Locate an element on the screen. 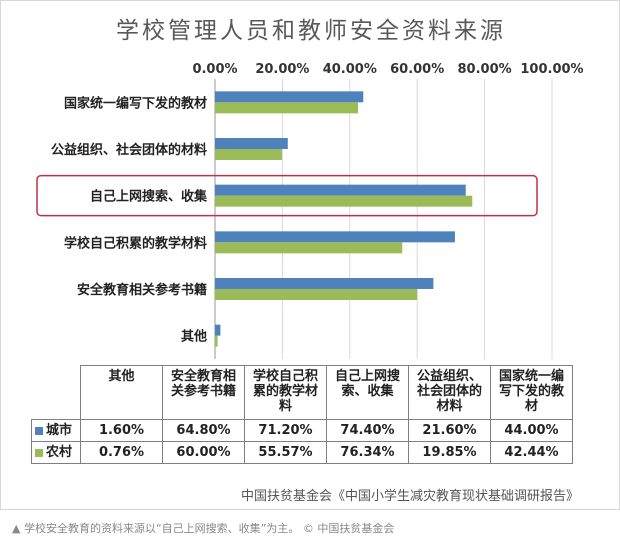 This screenshot has width=620, height=548. category-label: 公益组织、社会团体的材料 is located at coordinates (129, 150).